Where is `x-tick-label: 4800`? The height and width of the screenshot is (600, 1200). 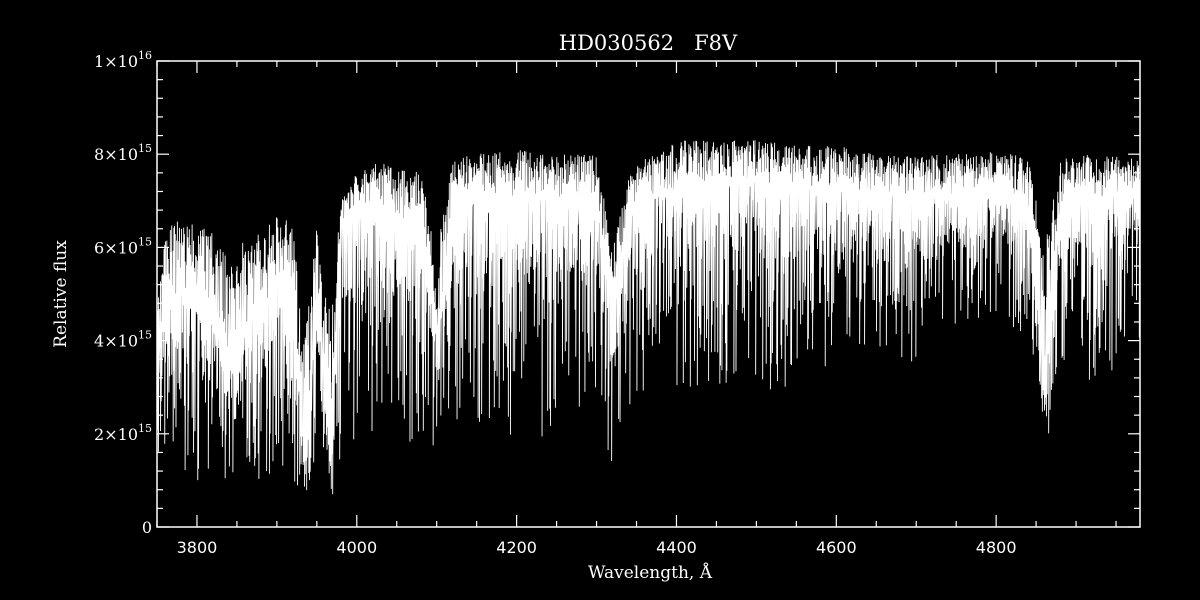 x-tick-label: 4800 is located at coordinates (996, 547).